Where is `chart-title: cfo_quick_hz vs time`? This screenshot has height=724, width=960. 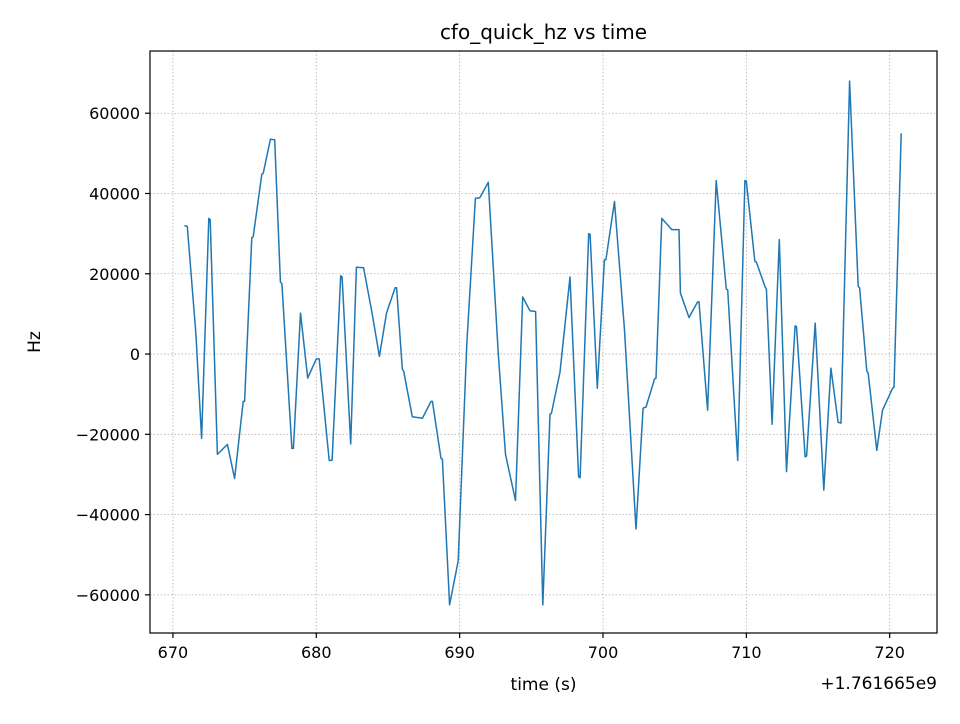
chart-title: cfo_quick_hz vs time is located at coordinates (543, 32).